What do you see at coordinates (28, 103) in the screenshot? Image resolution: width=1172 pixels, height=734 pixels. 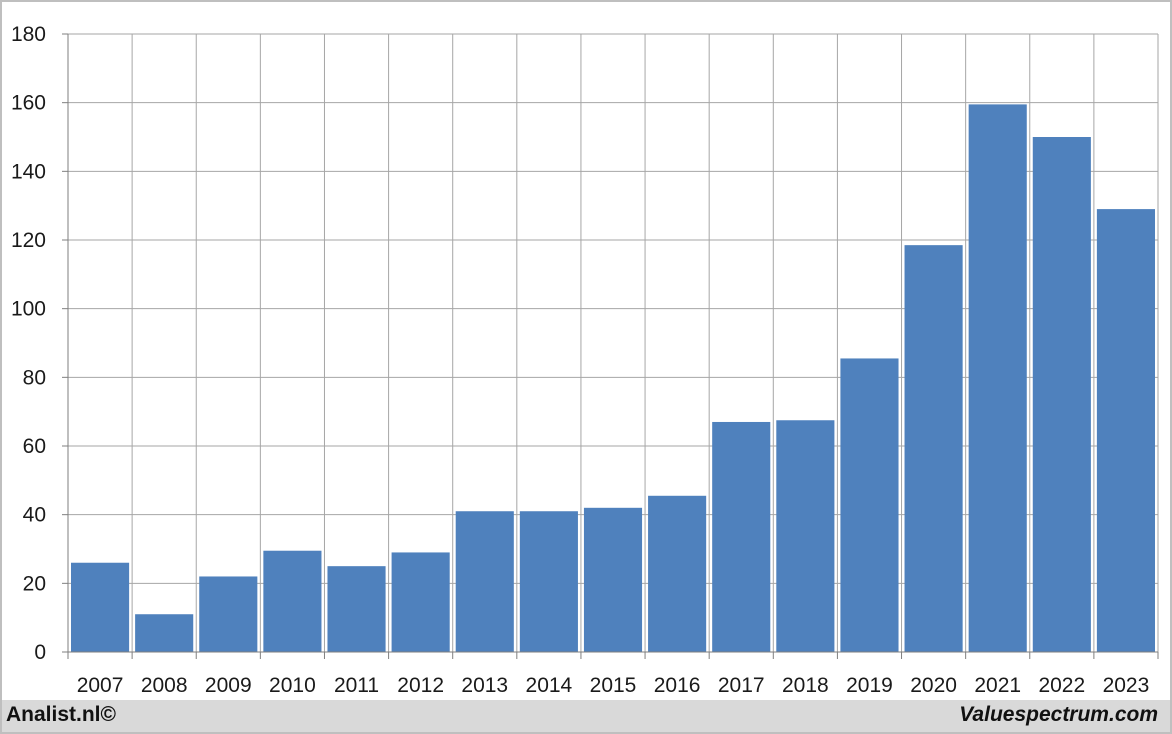 I see `y-tick-label: 160` at bounding box center [28, 103].